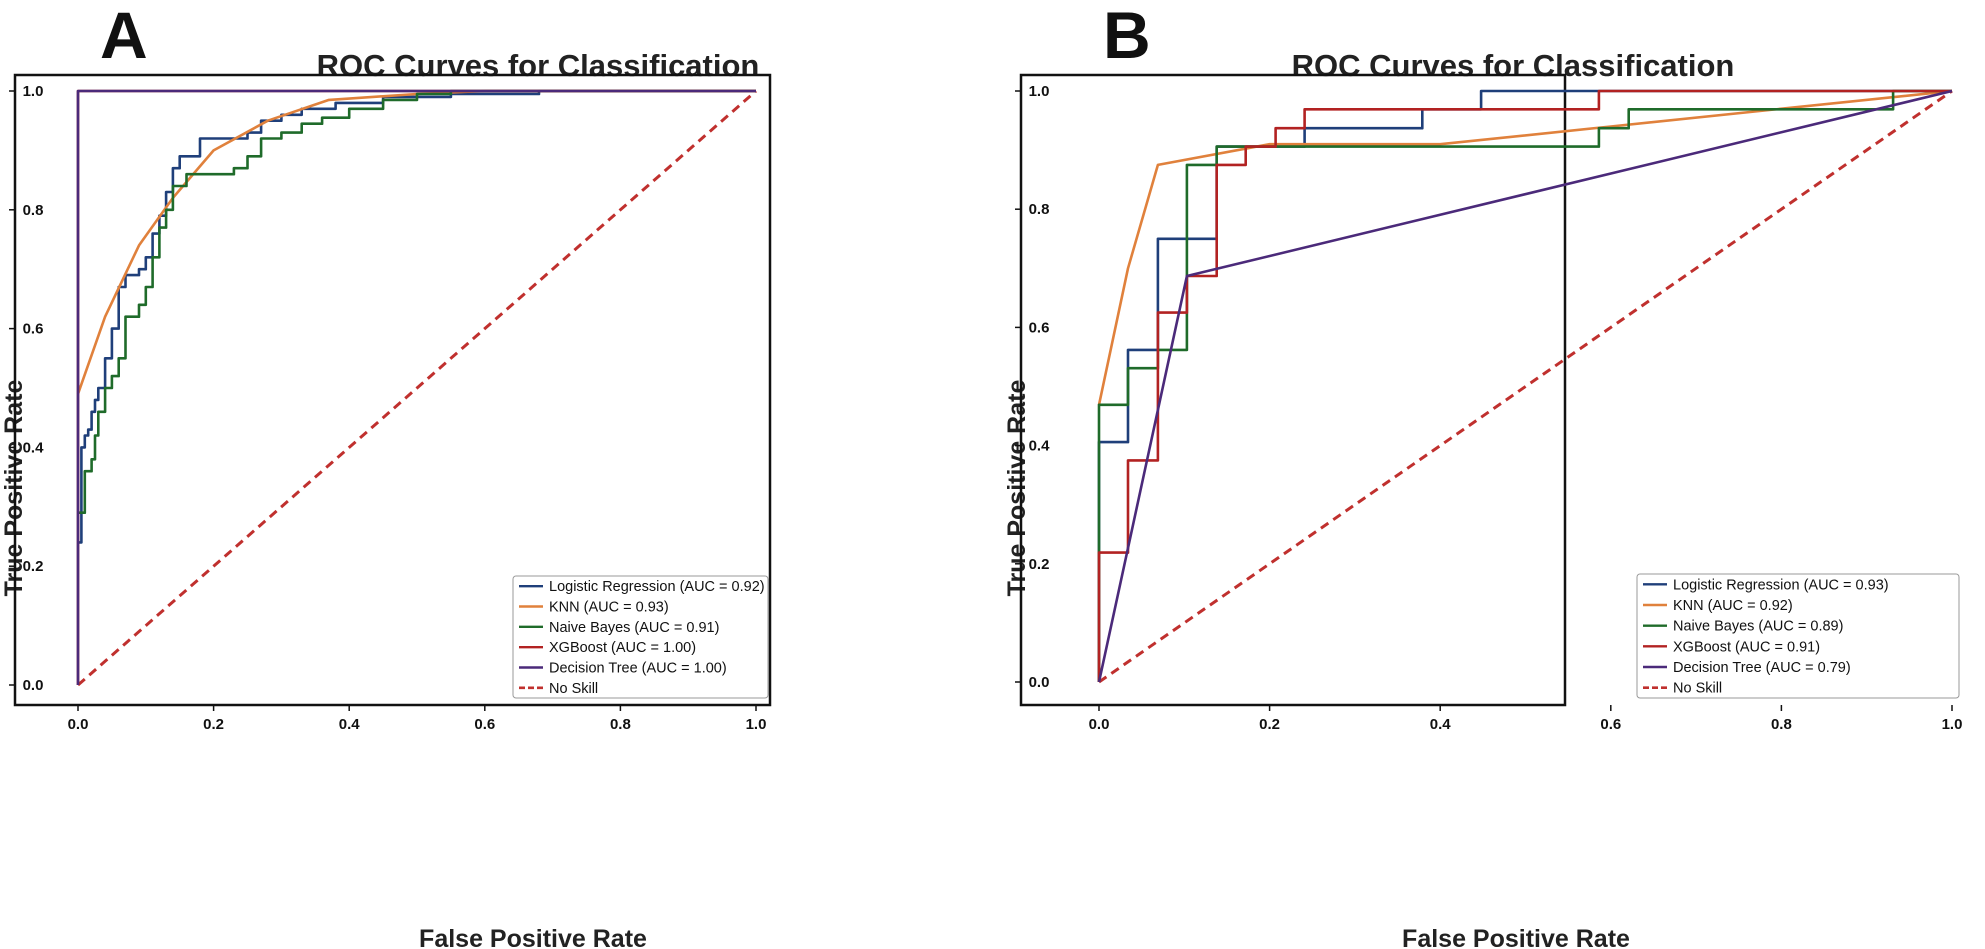  Describe the element at coordinates (1127, 36) in the screenshot. I see `panel-letter-b: B` at that location.